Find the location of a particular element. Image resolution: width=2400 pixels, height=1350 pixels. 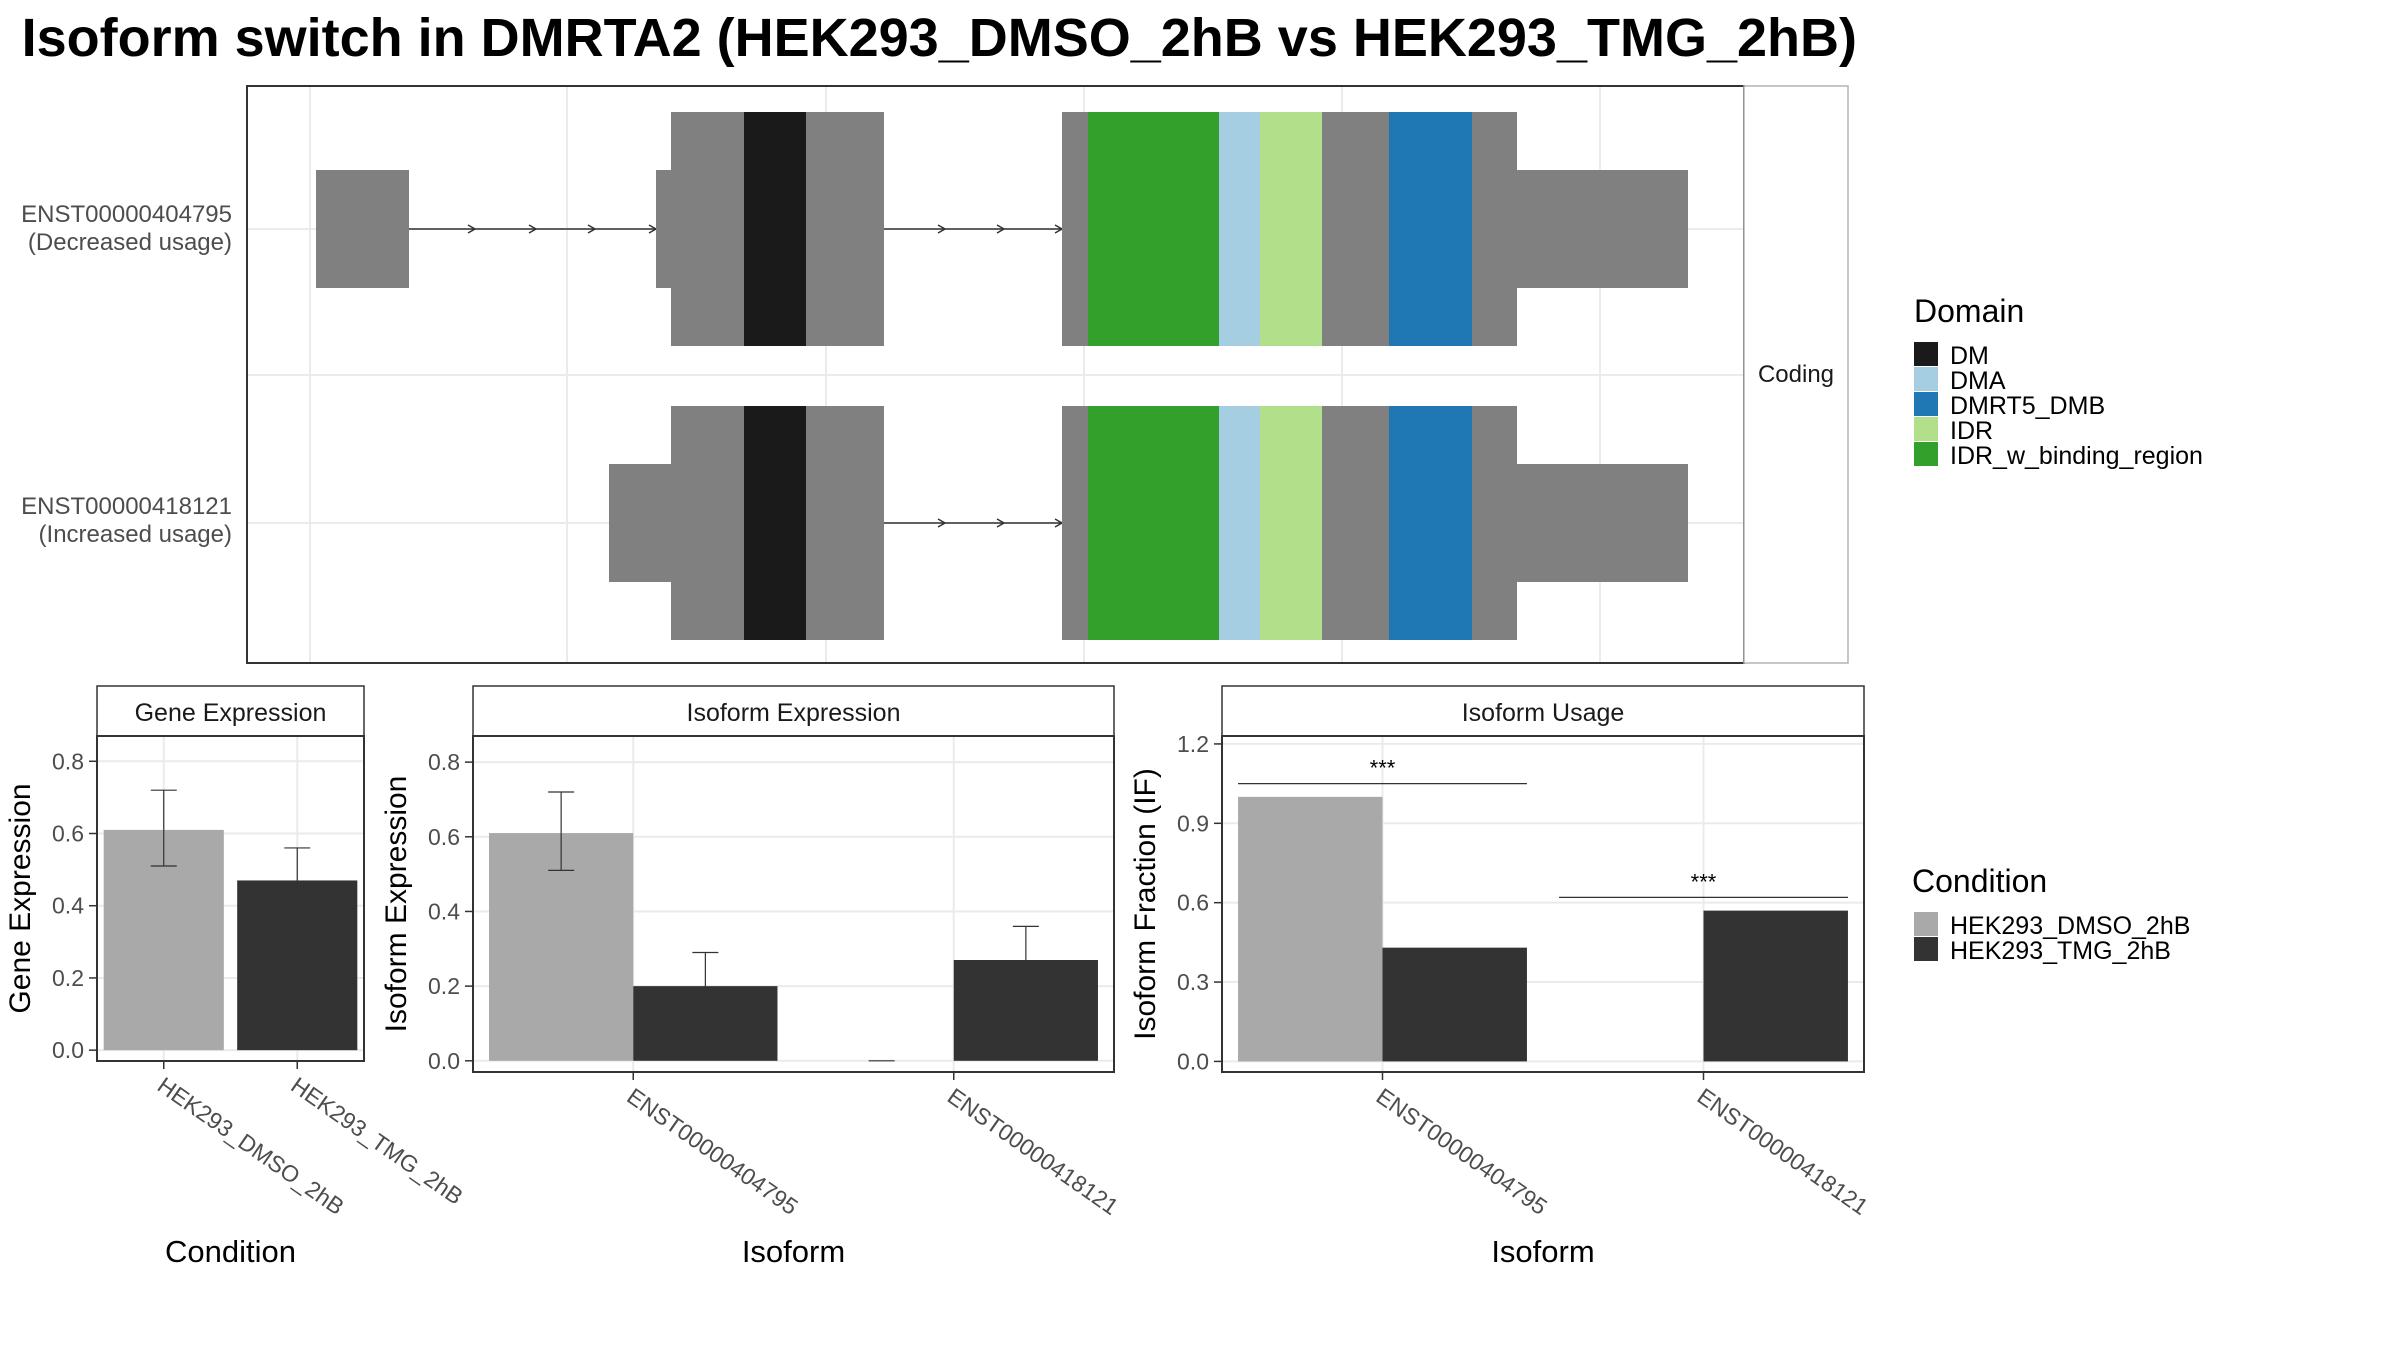

transcript-1-id: ENST00000404795 is located at coordinates (126, 214).